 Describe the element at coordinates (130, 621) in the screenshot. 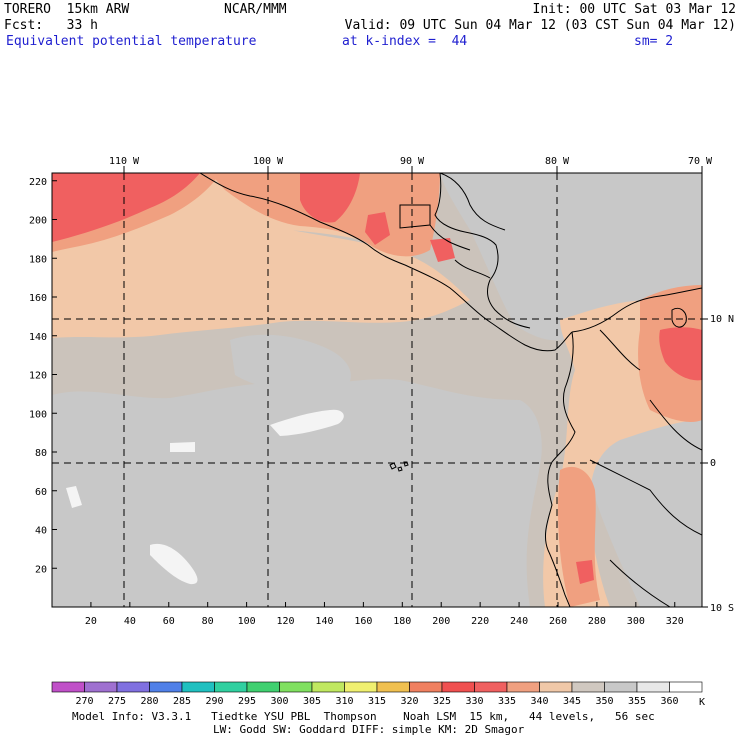

I see `x-tick-label-40: 40` at that location.